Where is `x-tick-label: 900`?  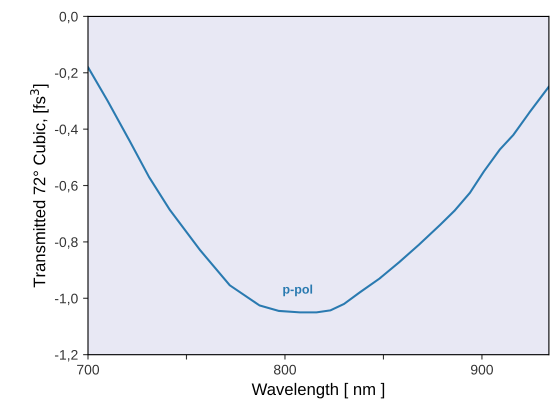
x-tick-label: 900 is located at coordinates (481, 369).